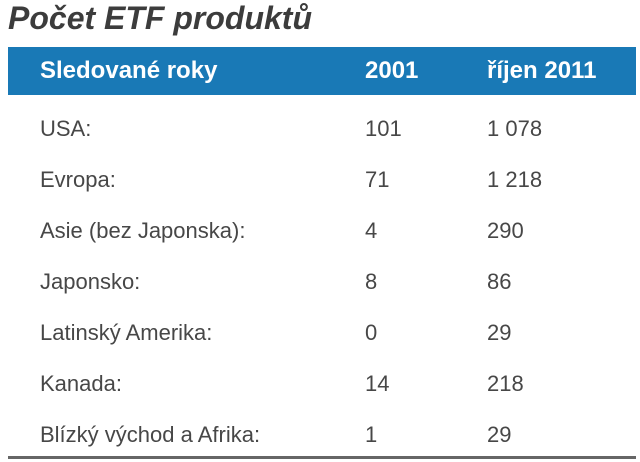 The width and height of the screenshot is (640, 462). What do you see at coordinates (129, 70) in the screenshot?
I see `header-tracked-years: Sledované roky` at bounding box center [129, 70].